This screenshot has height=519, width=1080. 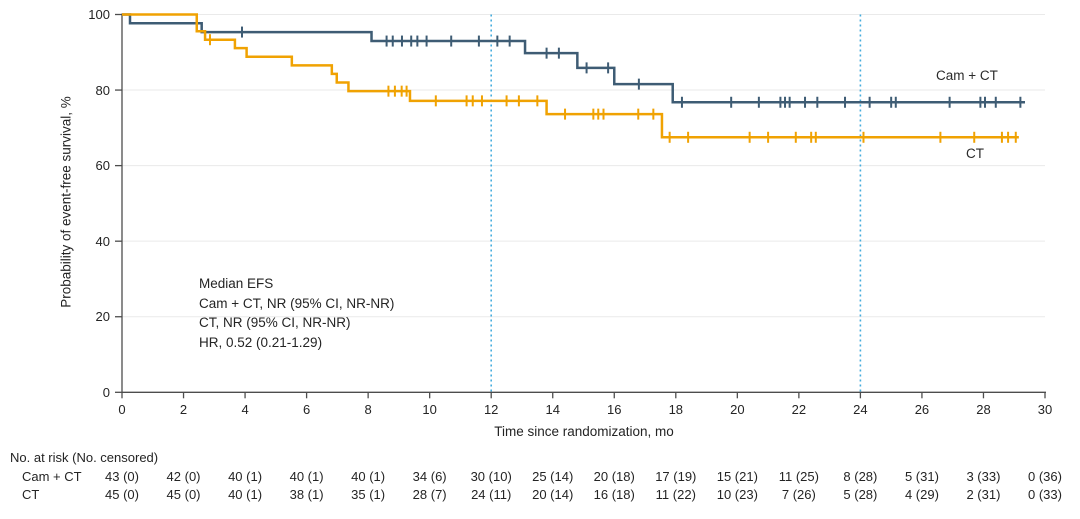 What do you see at coordinates (983, 409) in the screenshot?
I see `x-tick-label: 28` at bounding box center [983, 409].